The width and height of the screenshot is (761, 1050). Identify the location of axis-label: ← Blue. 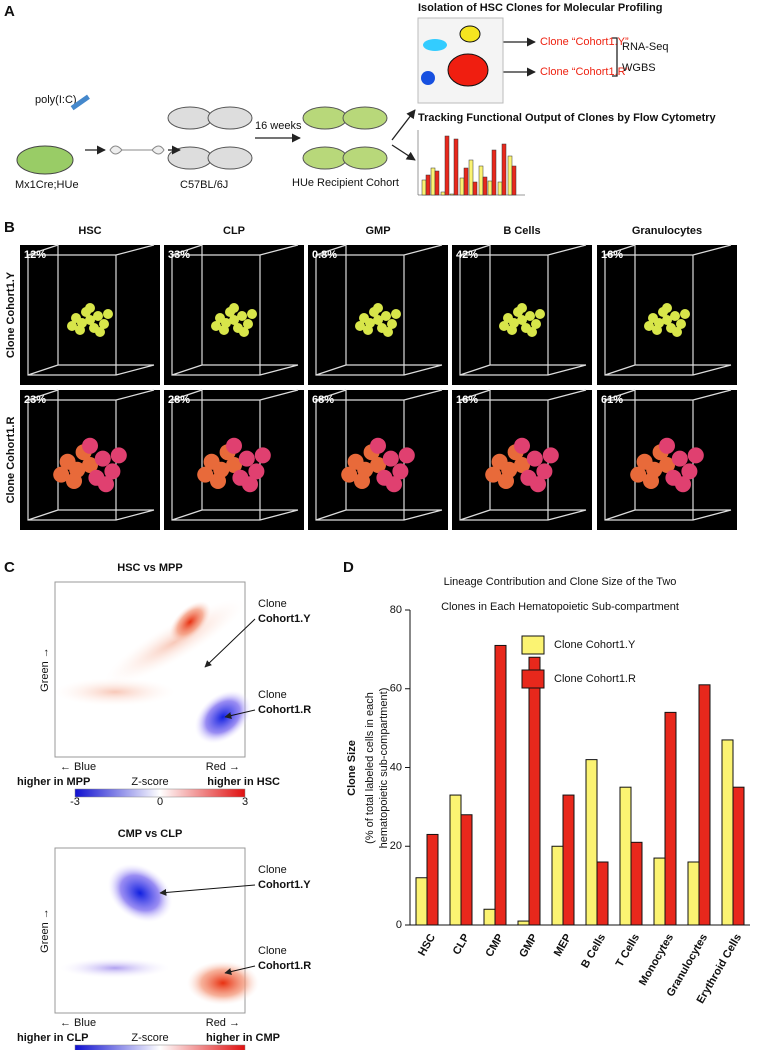
(78, 1023).